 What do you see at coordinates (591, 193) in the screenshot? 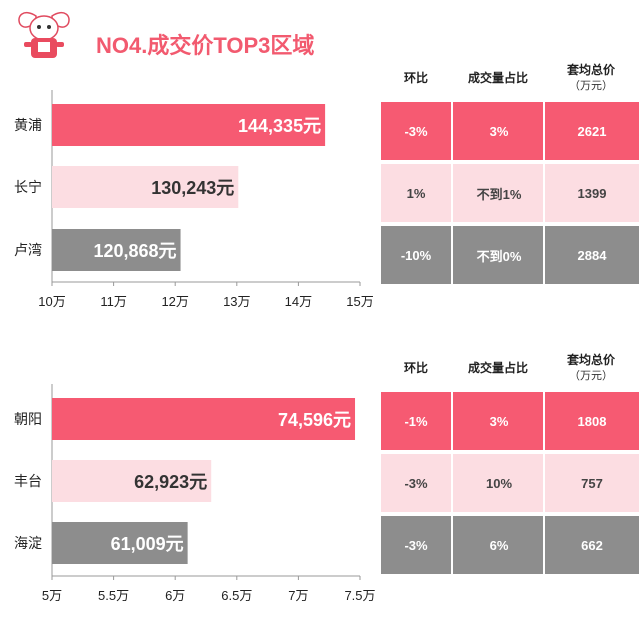
I see `cell-avg-total-price: 1399` at bounding box center [591, 193].